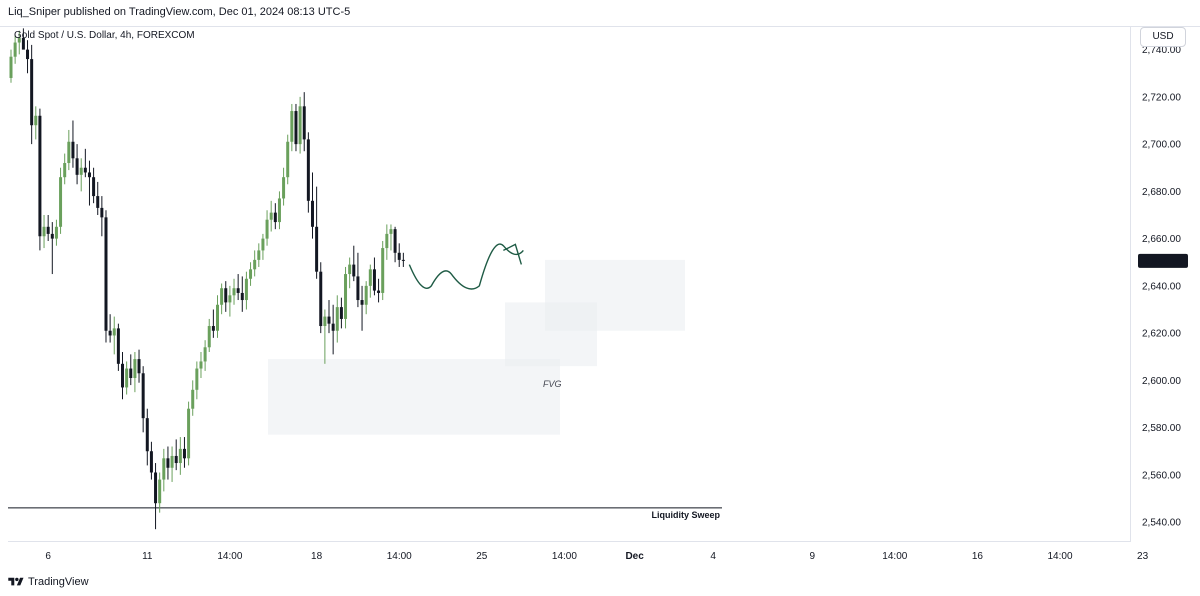 This screenshot has width=1200, height=596. Describe the element at coordinates (713, 556) in the screenshot. I see `time-tick-label: 4` at that location.